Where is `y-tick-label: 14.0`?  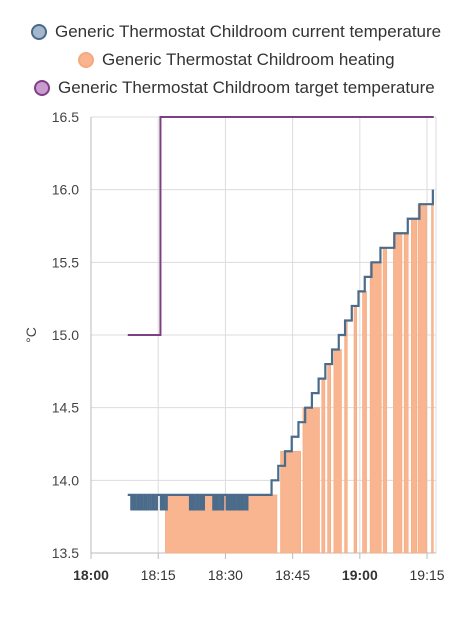
y-tick-label: 14.0 is located at coordinates (65, 480).